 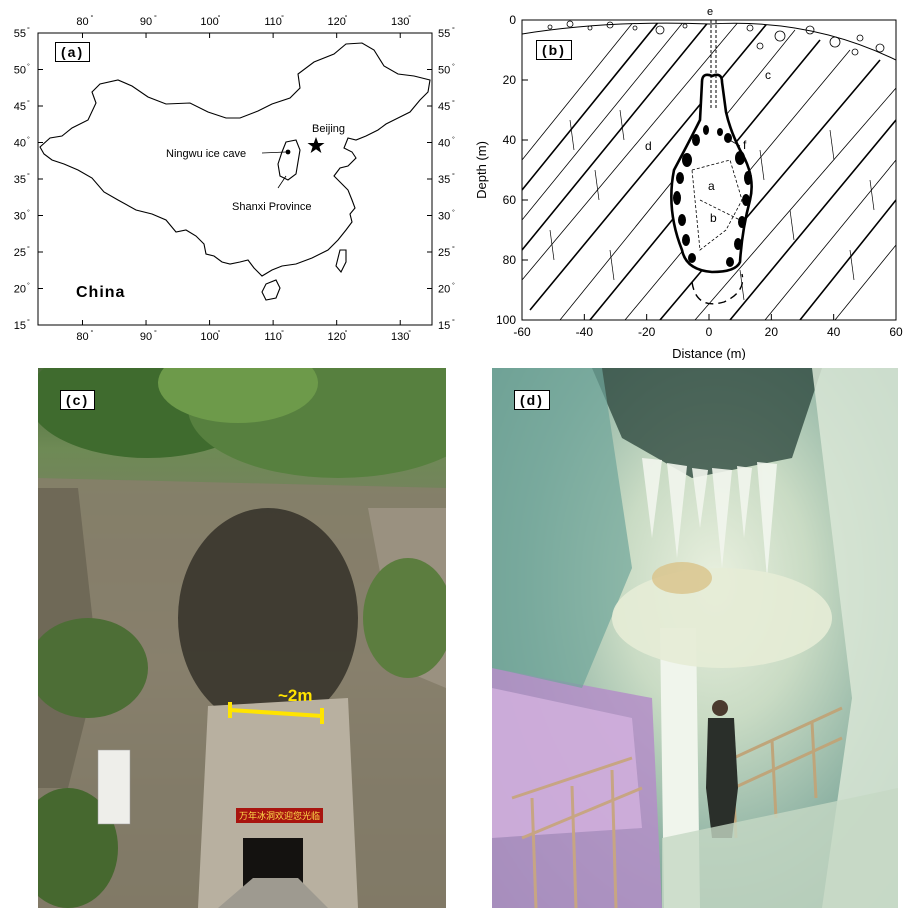 What do you see at coordinates (73, 52) in the screenshot?
I see `panel-a-tag: (a)` at bounding box center [73, 52].